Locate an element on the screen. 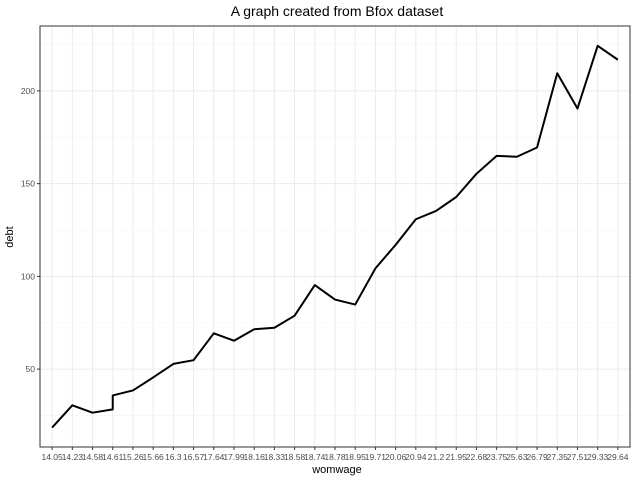 This screenshot has width=640, height=480. x-tick-label: 20.06 is located at coordinates (396, 457).